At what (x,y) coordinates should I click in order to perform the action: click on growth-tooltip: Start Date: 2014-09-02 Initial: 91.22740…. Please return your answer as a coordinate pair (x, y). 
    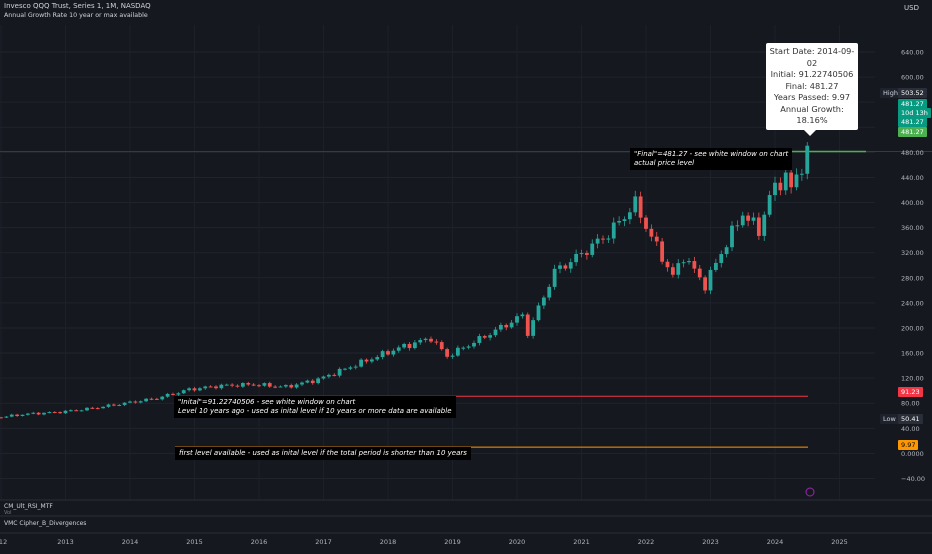
    Looking at the image, I should click on (812, 89).